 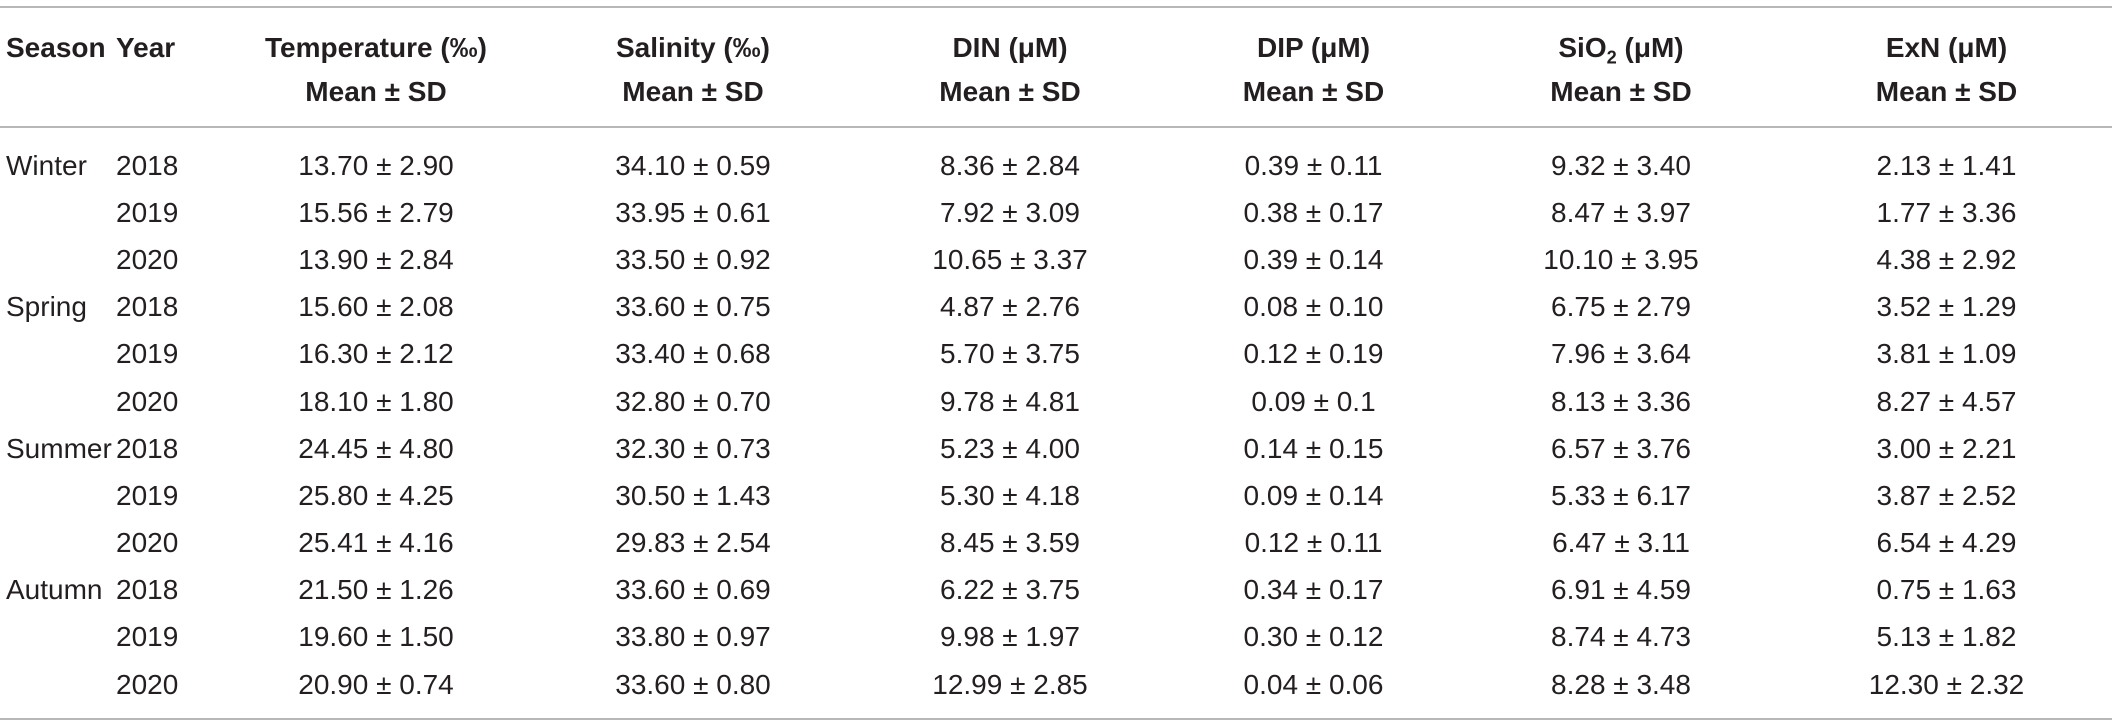 I want to click on cell-dip: 0.09 ± 0.1, so click(x=1313, y=401).